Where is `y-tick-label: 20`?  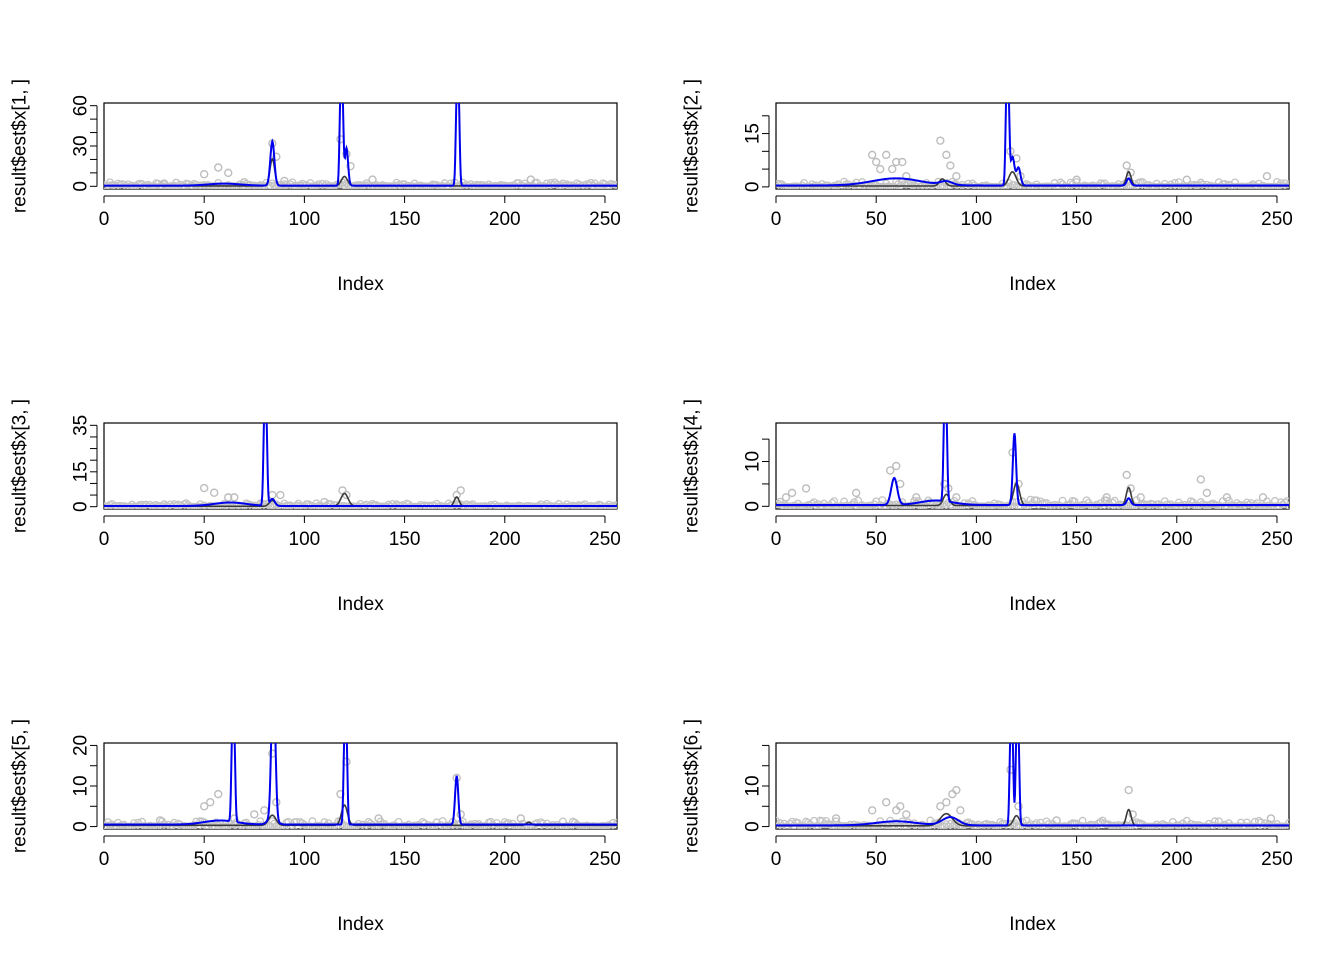
y-tick-label: 20 is located at coordinates (81, 745).